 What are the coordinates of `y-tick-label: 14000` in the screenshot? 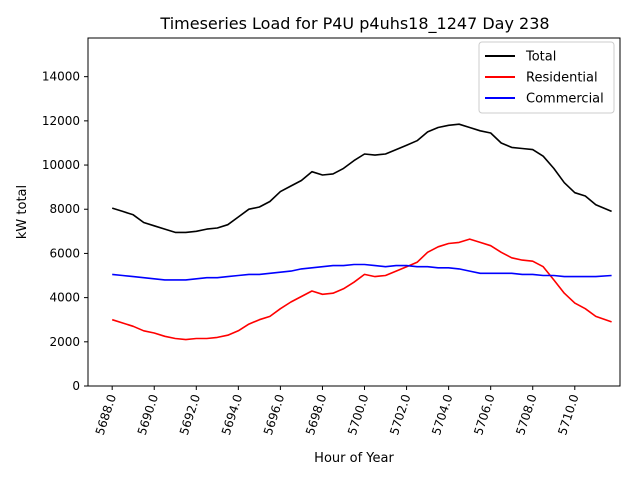 It's located at (61, 77).